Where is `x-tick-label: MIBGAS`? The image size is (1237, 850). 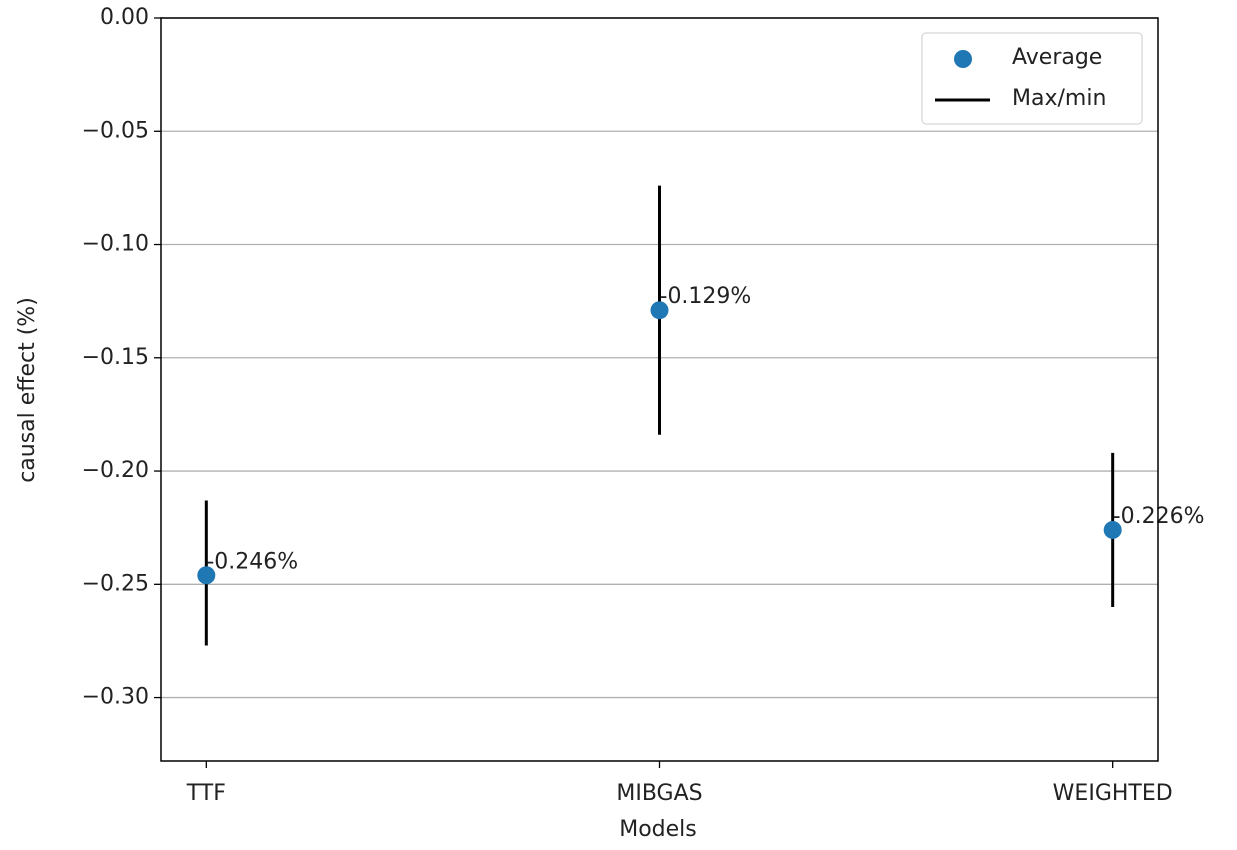
x-tick-label: MIBGAS is located at coordinates (659, 793).